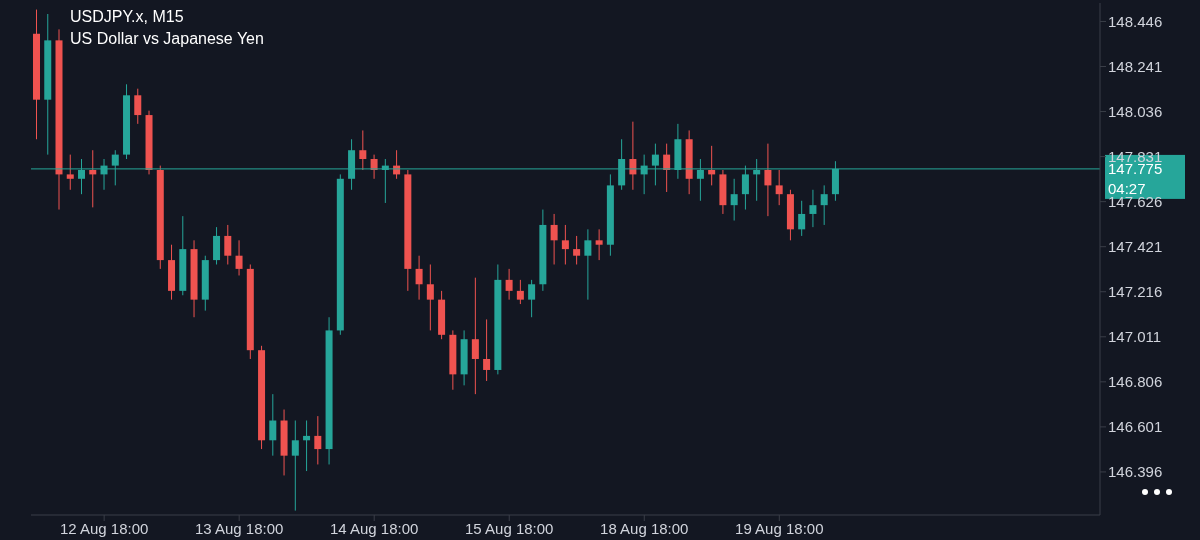  What do you see at coordinates (1135, 472) in the screenshot?
I see `y-tick-label: 146.396` at bounding box center [1135, 472].